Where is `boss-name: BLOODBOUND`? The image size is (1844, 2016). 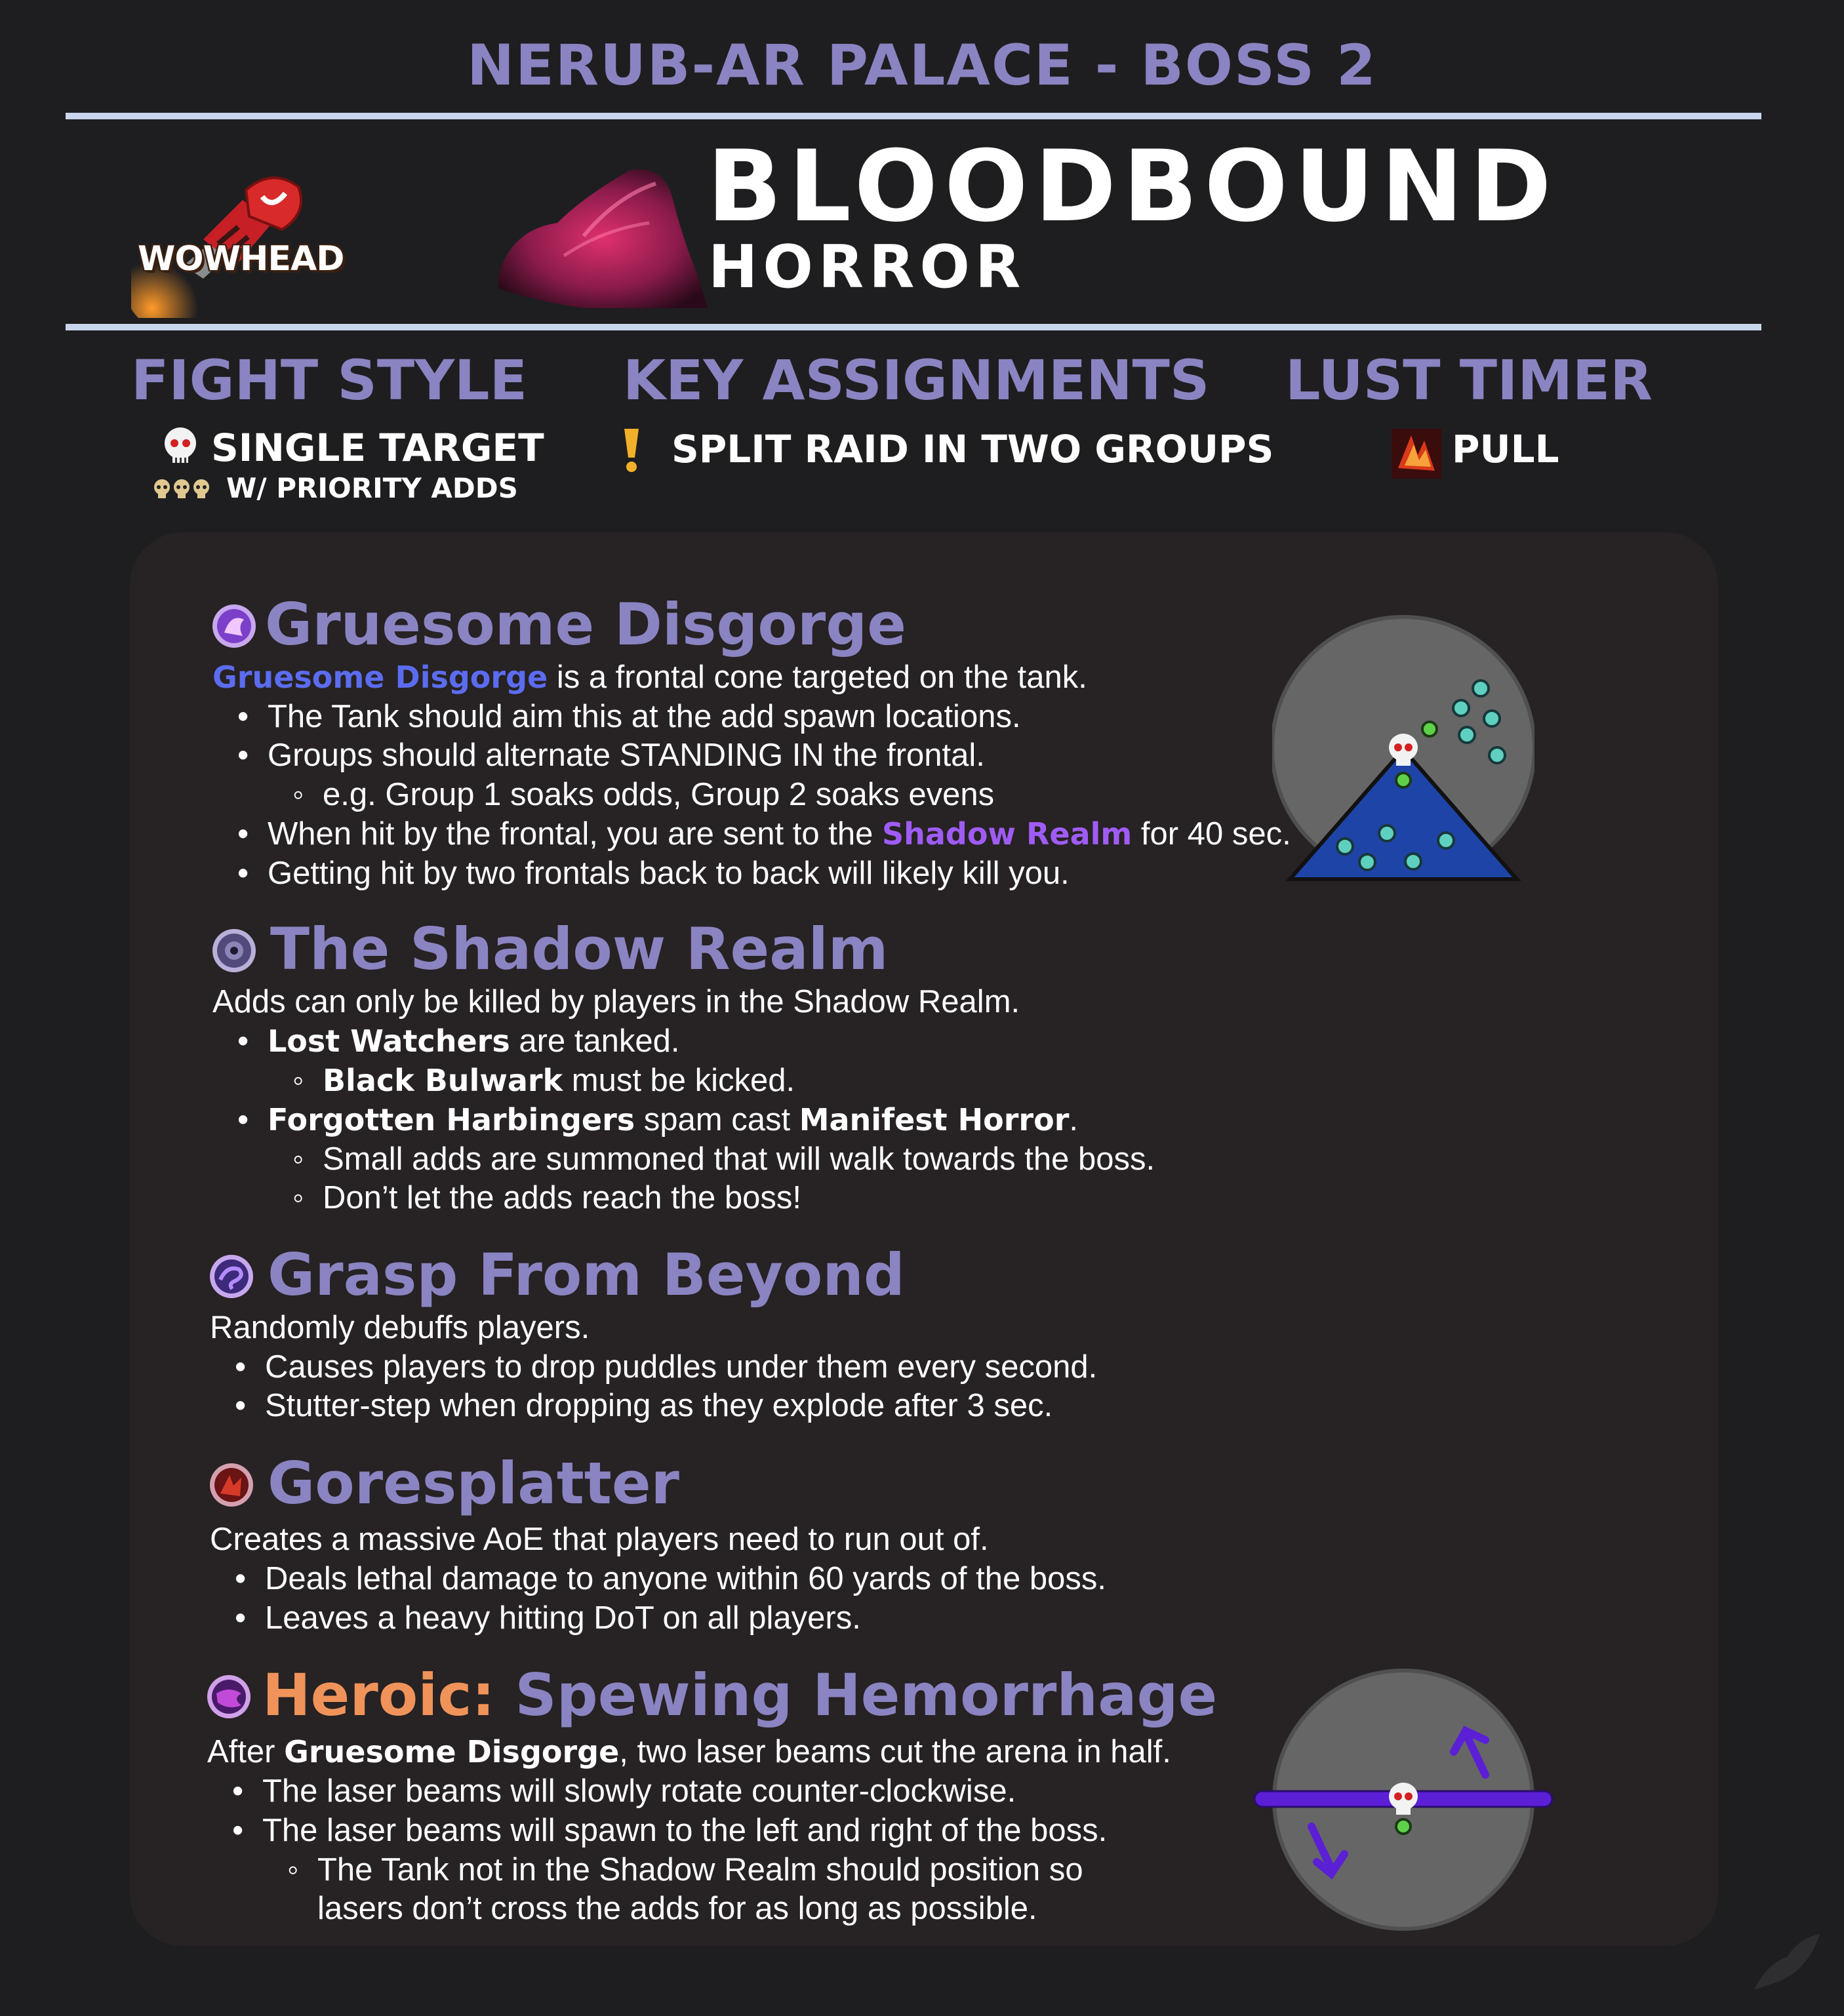
boss-name: BLOODBOUND is located at coordinates (1132, 187).